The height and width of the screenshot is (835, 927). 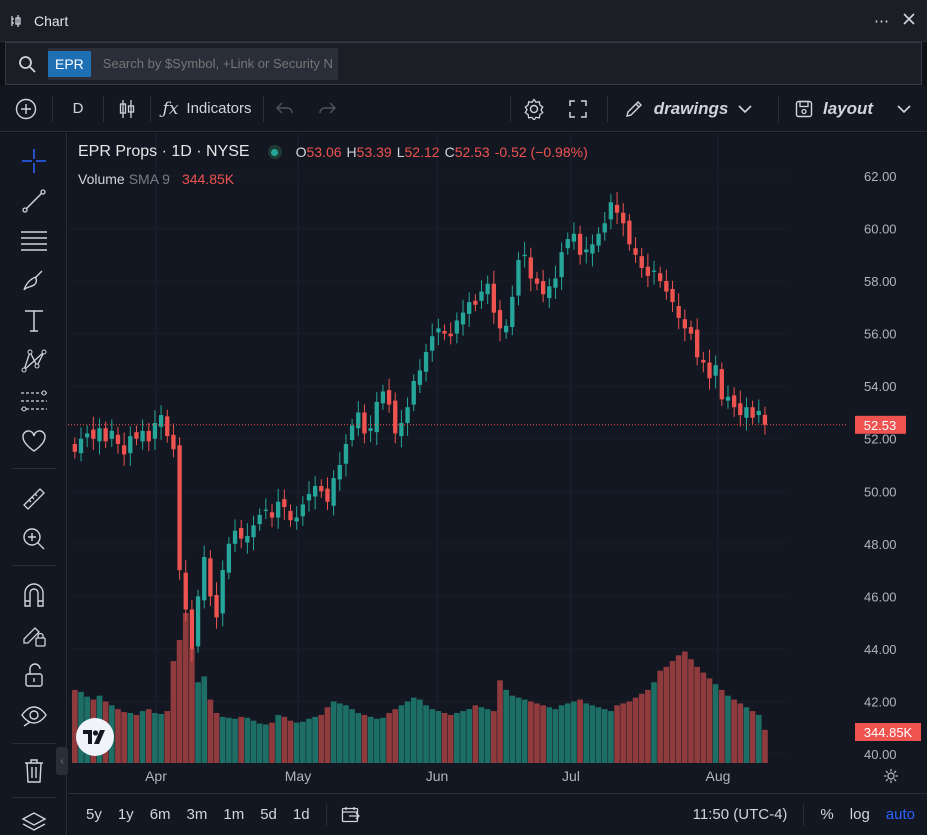 I want to click on close-icon, so click(x=909, y=20).